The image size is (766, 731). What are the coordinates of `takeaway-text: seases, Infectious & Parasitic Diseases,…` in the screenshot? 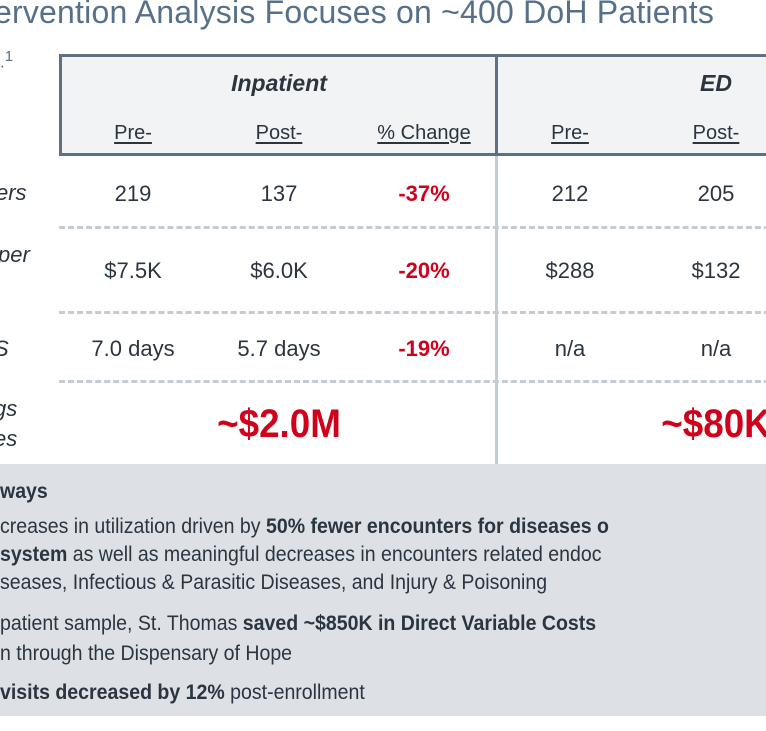 It's located at (274, 582).